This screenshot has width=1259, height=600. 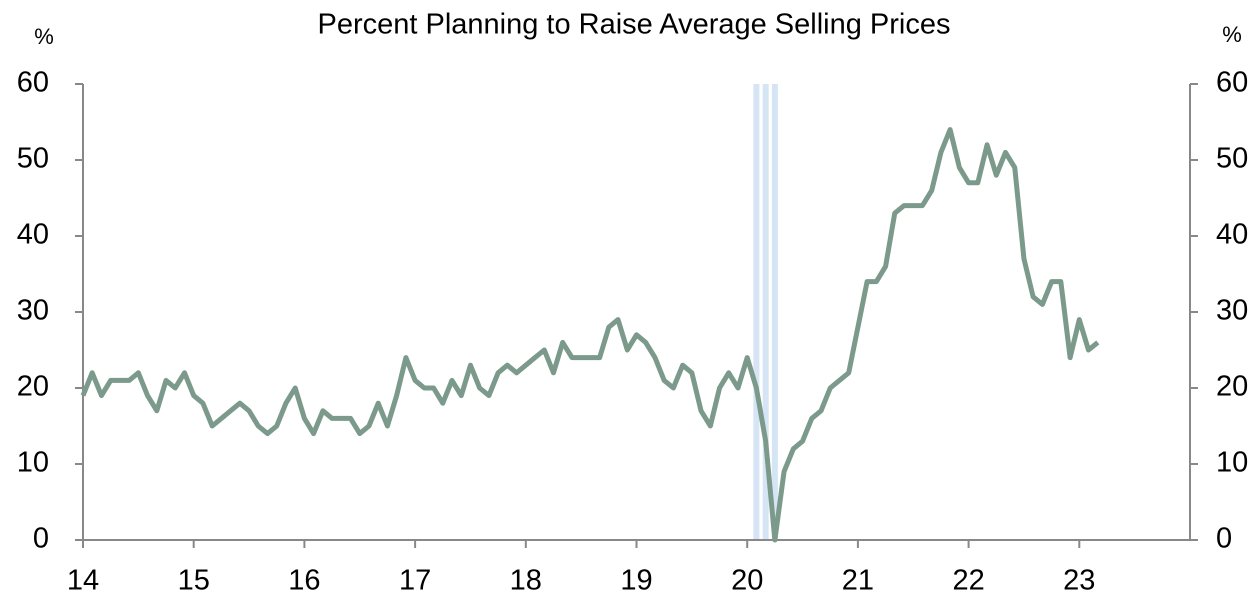 I want to click on y2-tick-label: 60, so click(x=1232, y=83).